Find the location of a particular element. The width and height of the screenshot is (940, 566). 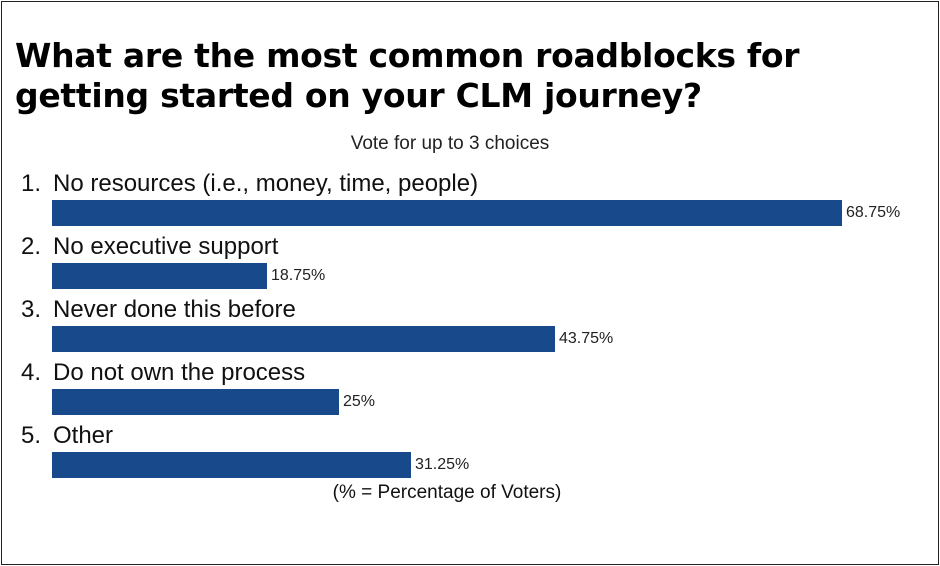

option-number: 3. is located at coordinates (31, 309).